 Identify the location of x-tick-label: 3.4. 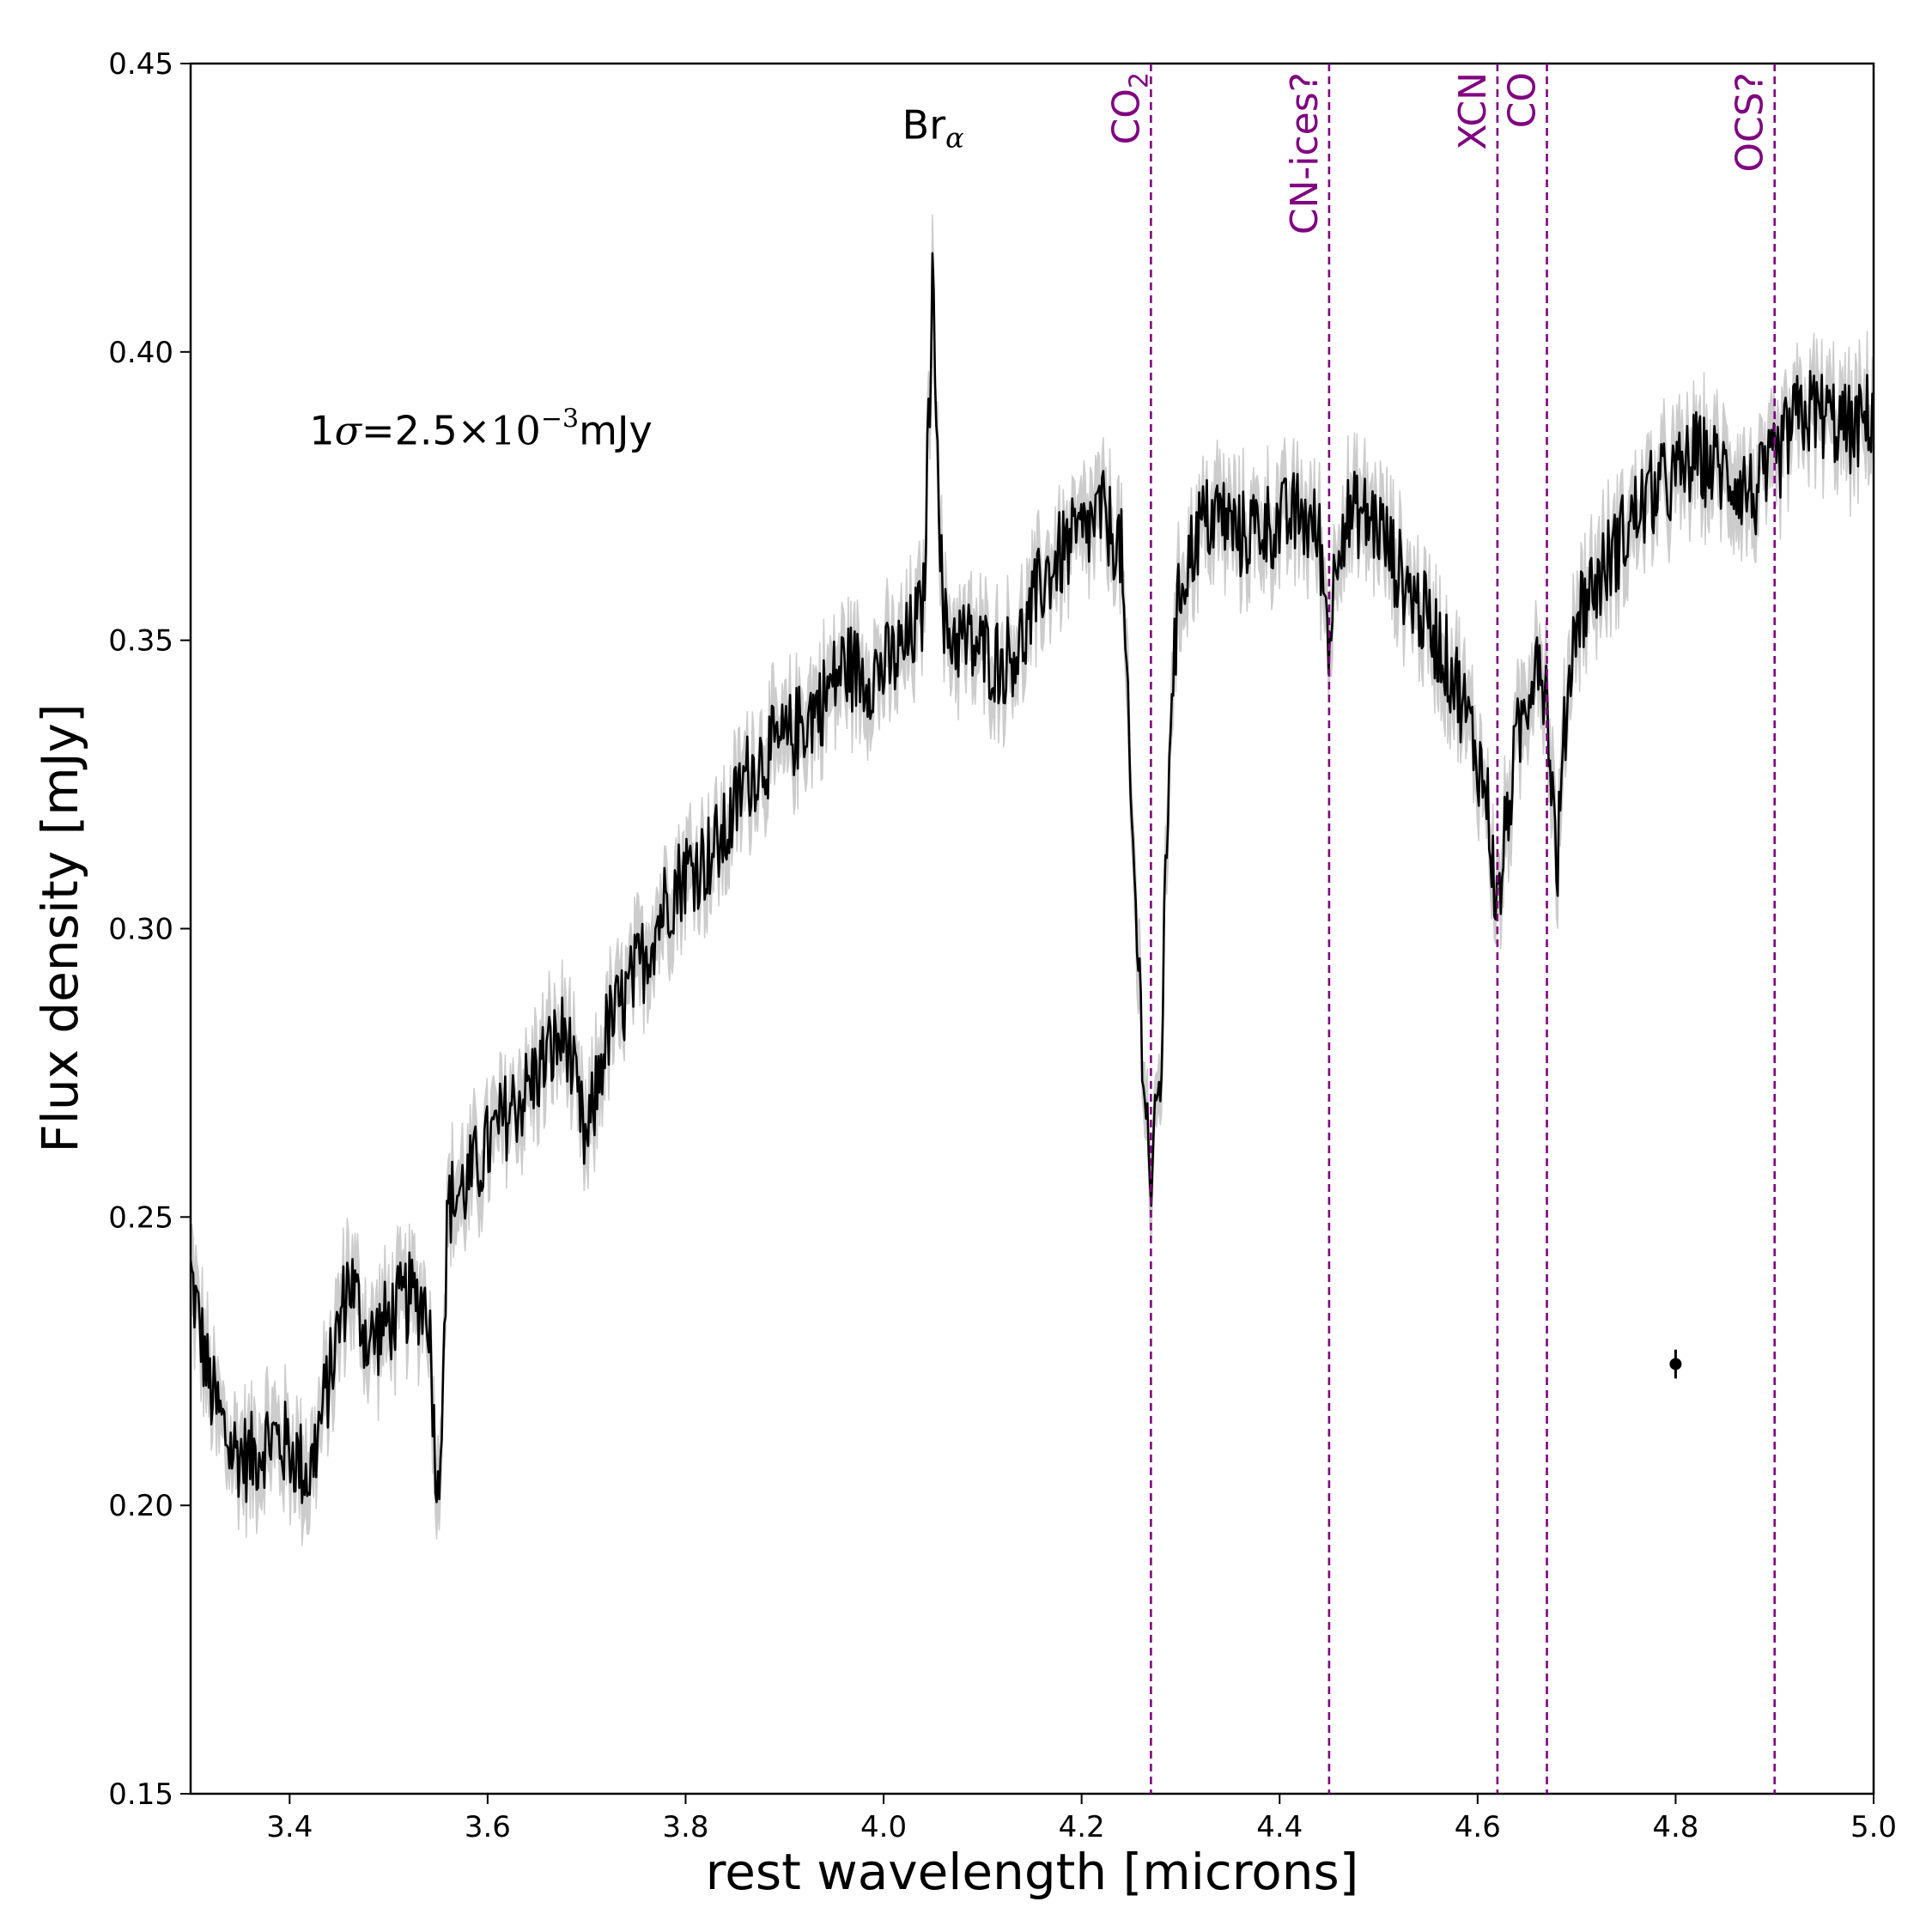
(290, 1827).